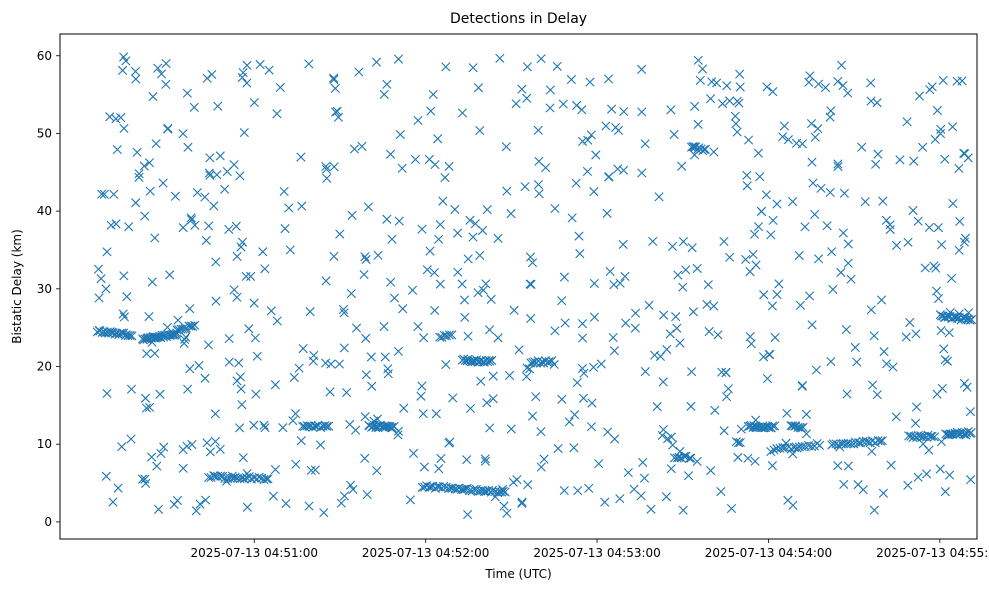 Image resolution: width=989 pixels, height=594 pixels. What do you see at coordinates (932, 553) in the screenshot?
I see `x-tick-label: 2025-07-13 04:55:00` at bounding box center [932, 553].